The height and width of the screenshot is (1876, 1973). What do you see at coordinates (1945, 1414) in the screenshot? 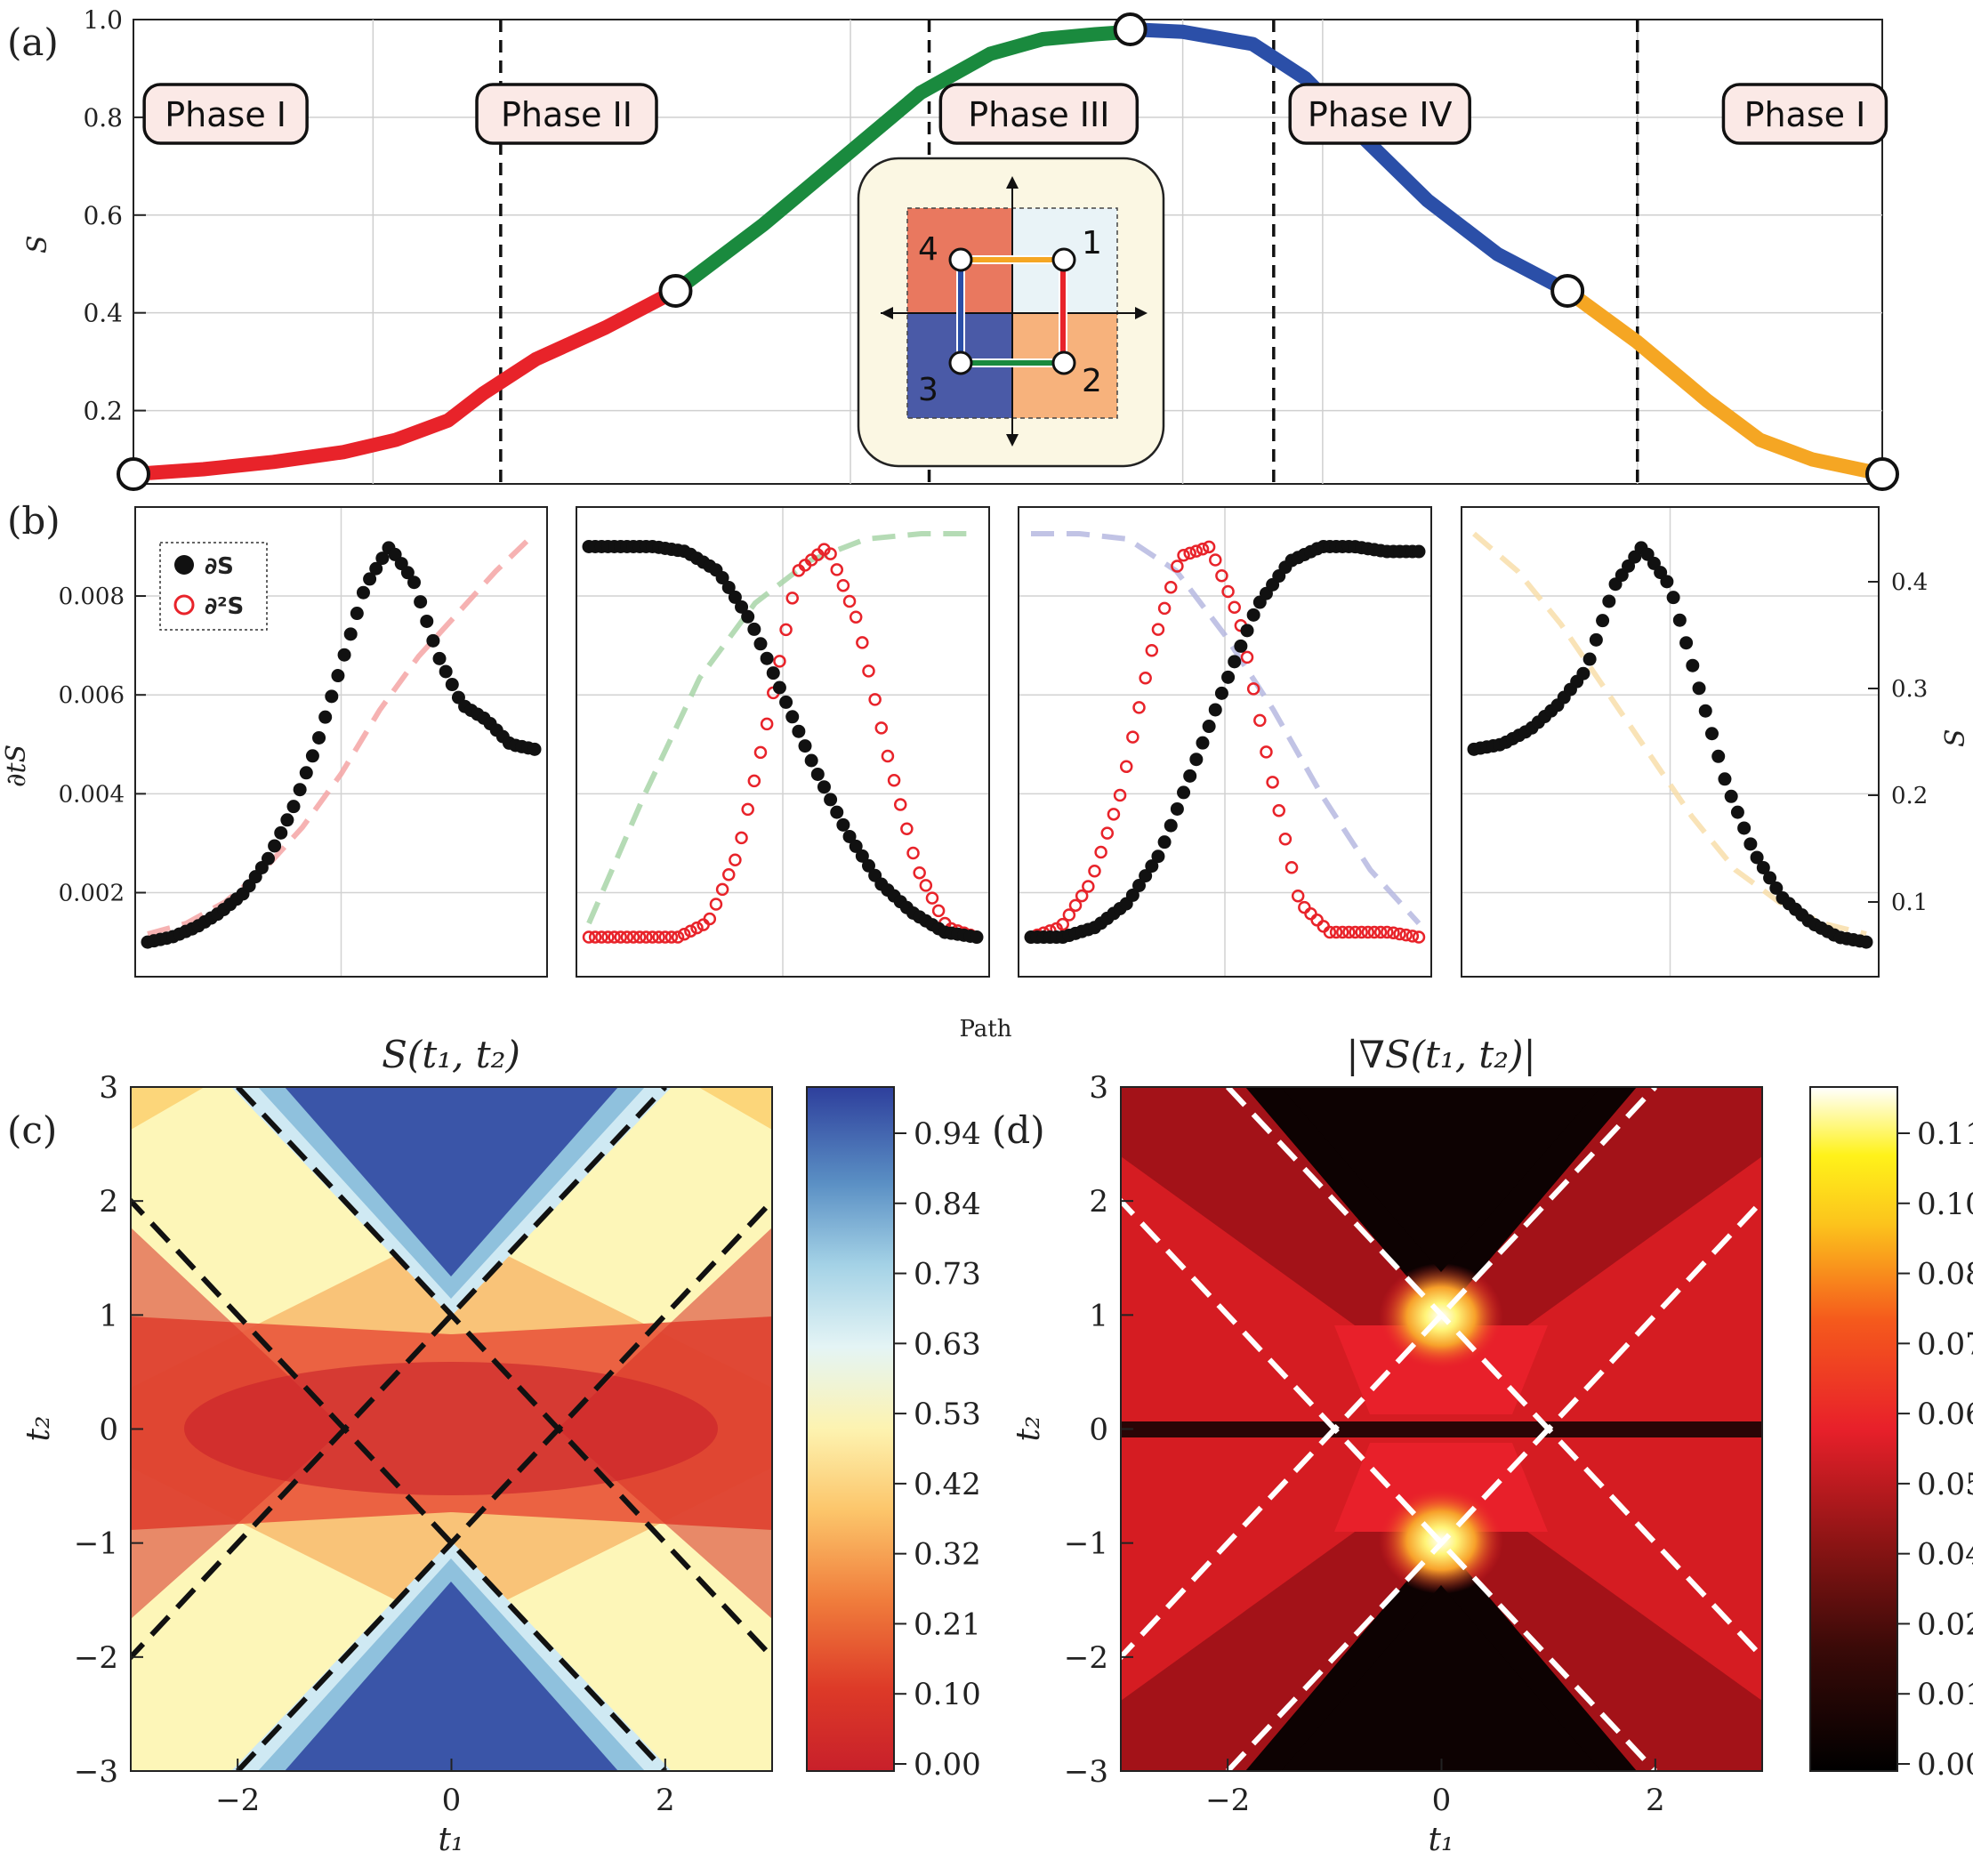
I see `cbar-tick-label: 0.06` at bounding box center [1945, 1414].